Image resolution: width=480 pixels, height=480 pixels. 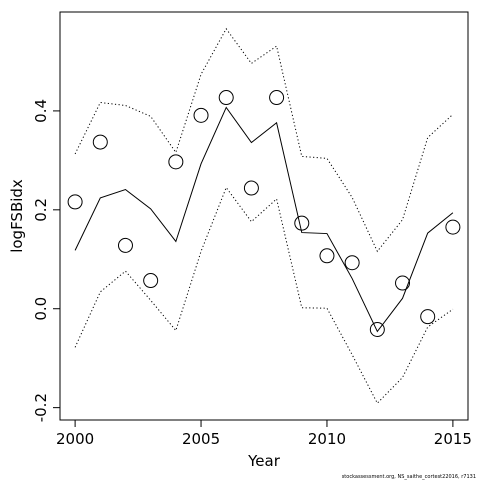 I want to click on y-tick-label: 0.0, so click(x=41, y=309).